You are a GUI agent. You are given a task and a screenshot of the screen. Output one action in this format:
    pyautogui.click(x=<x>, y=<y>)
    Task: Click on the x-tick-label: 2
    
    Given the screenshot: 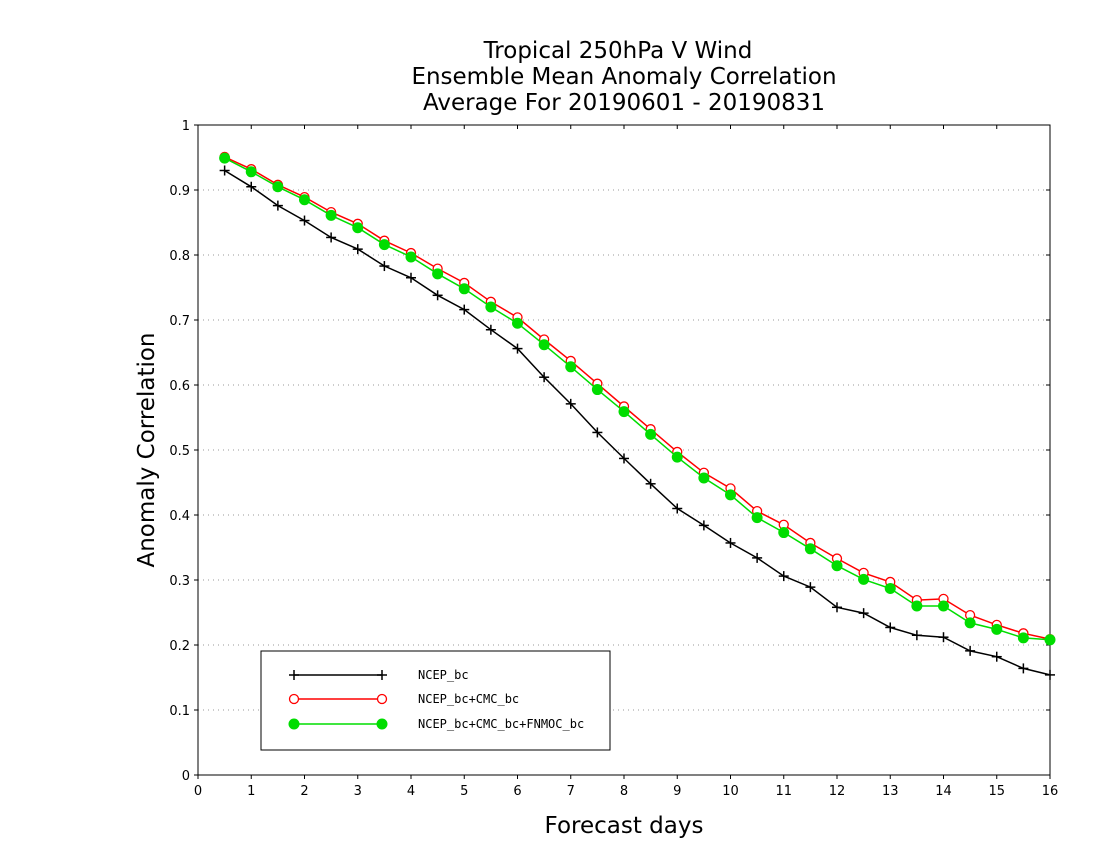 What is the action you would take?
    pyautogui.click(x=304, y=791)
    